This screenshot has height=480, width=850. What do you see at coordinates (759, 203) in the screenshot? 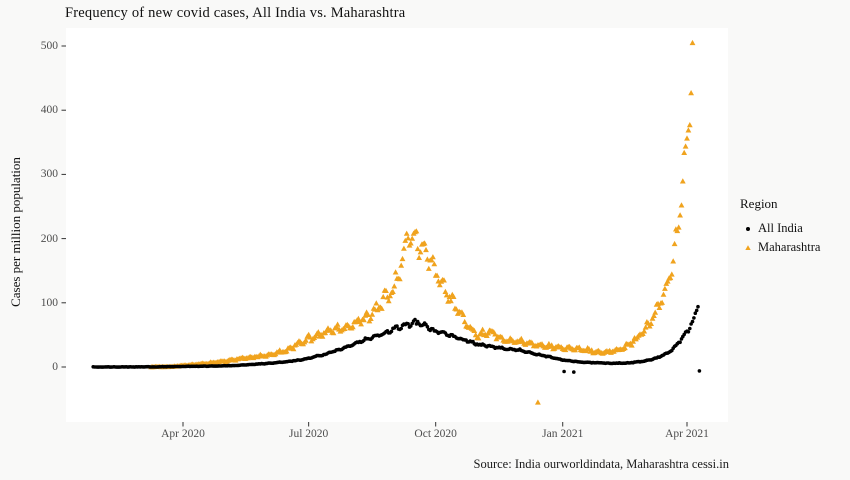
I see `legend-title: Region` at bounding box center [759, 203].